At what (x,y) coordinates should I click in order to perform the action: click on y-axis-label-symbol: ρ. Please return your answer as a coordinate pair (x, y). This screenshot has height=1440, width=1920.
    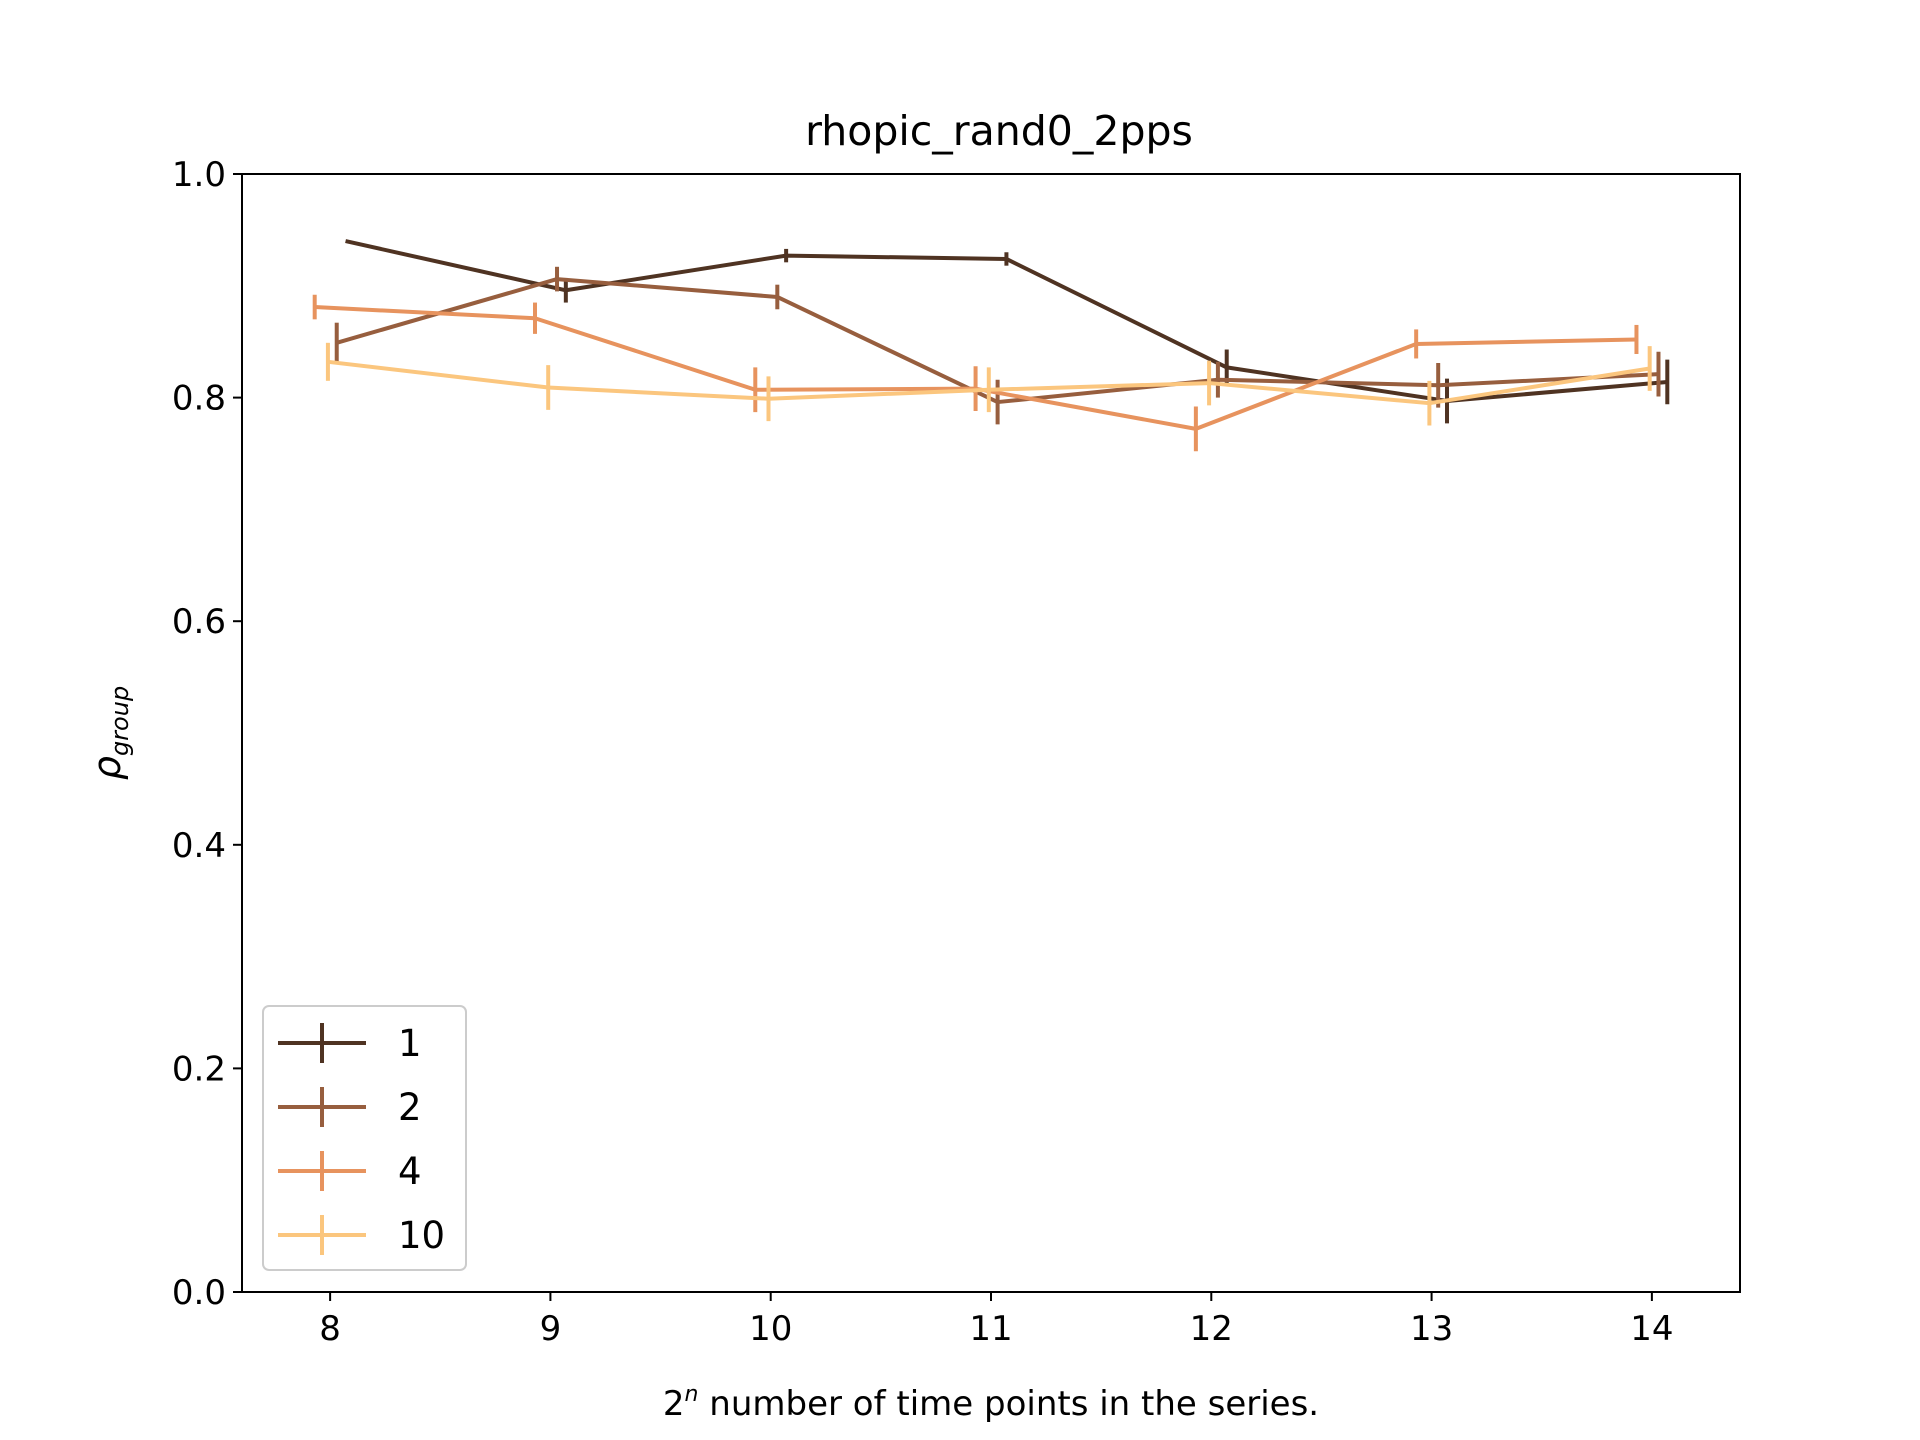
    Looking at the image, I should click on (107, 768).